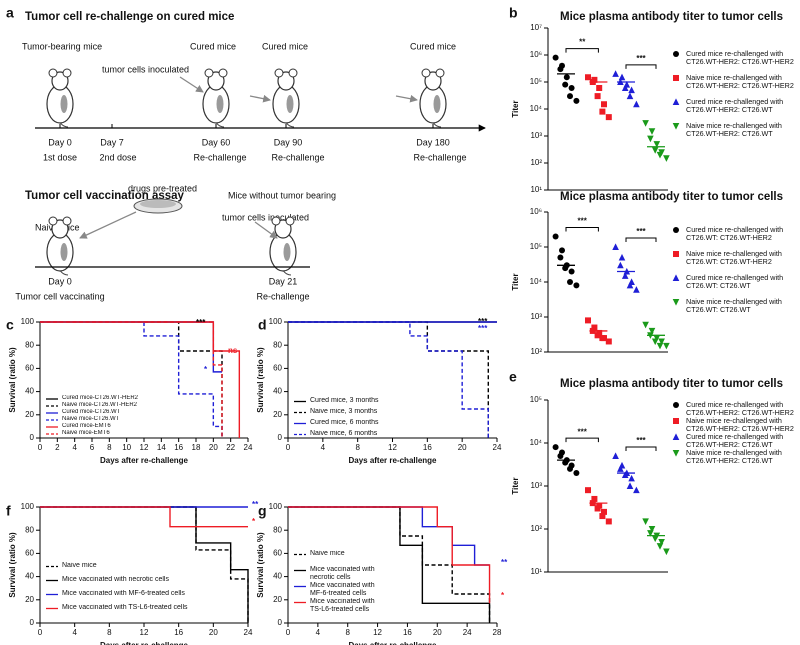 The width and height of the screenshot is (800, 645). What do you see at coordinates (343, 433) in the screenshot?
I see `legend-entry: Naive mice, 6 months` at bounding box center [343, 433].